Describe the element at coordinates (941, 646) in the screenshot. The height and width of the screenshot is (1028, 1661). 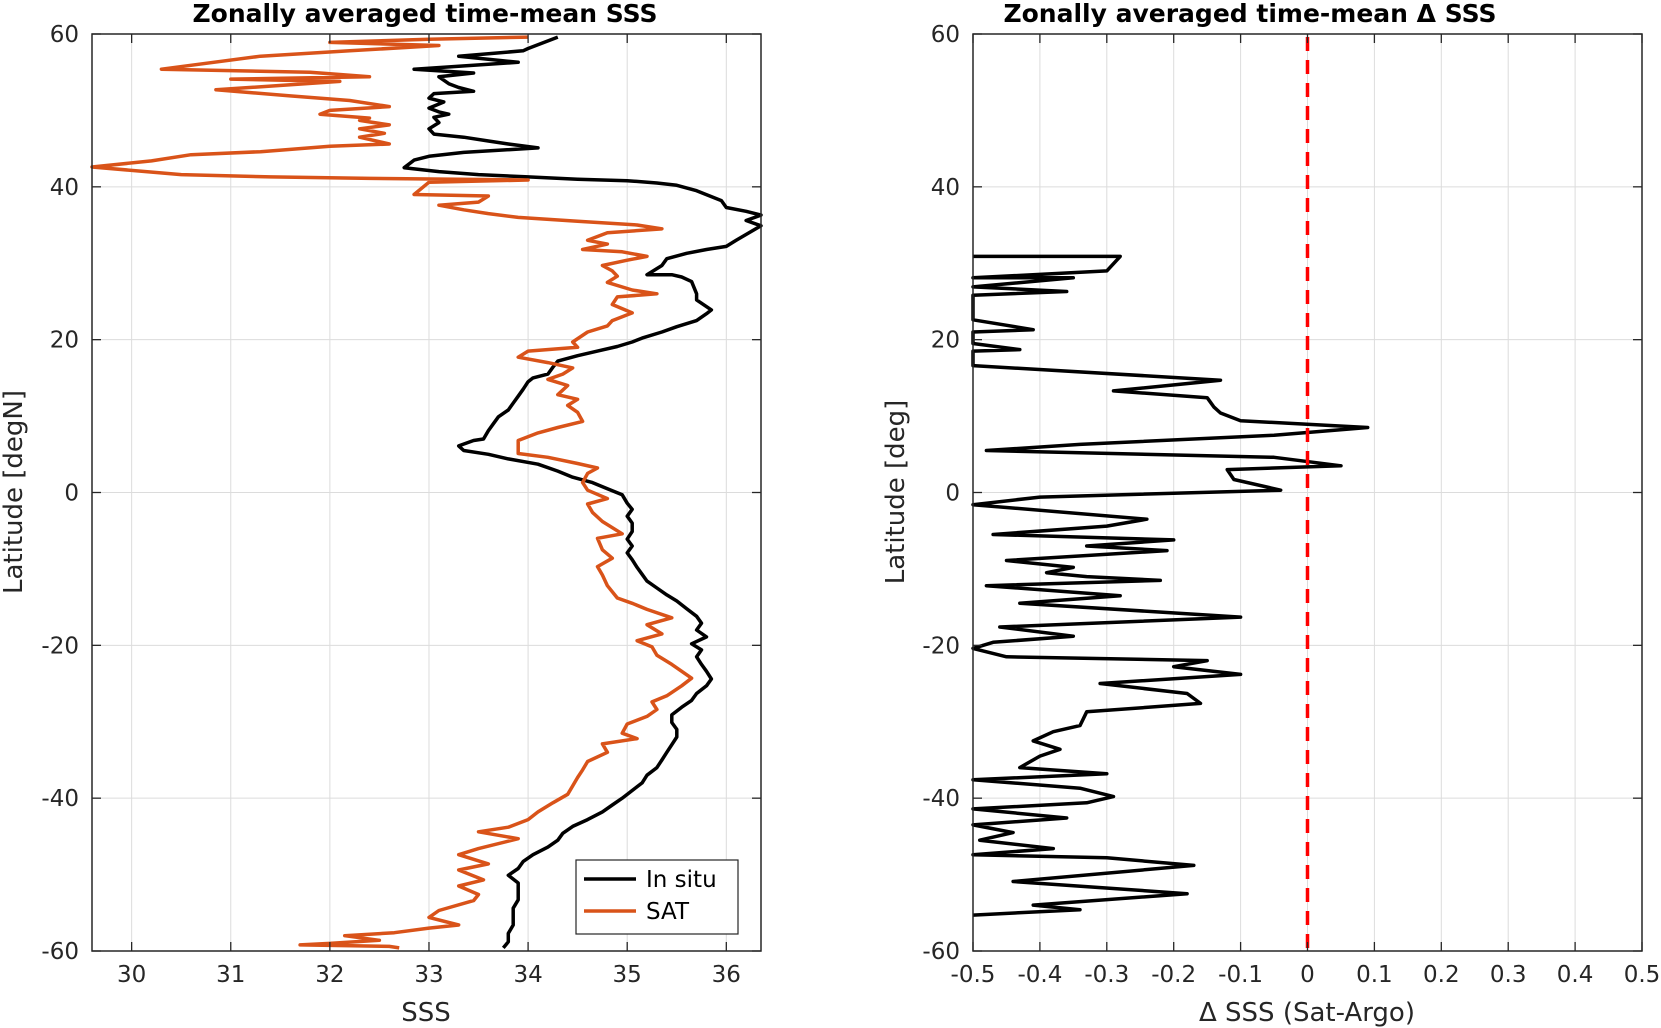
I see `delta-sss-y-tick-label: -20` at that location.